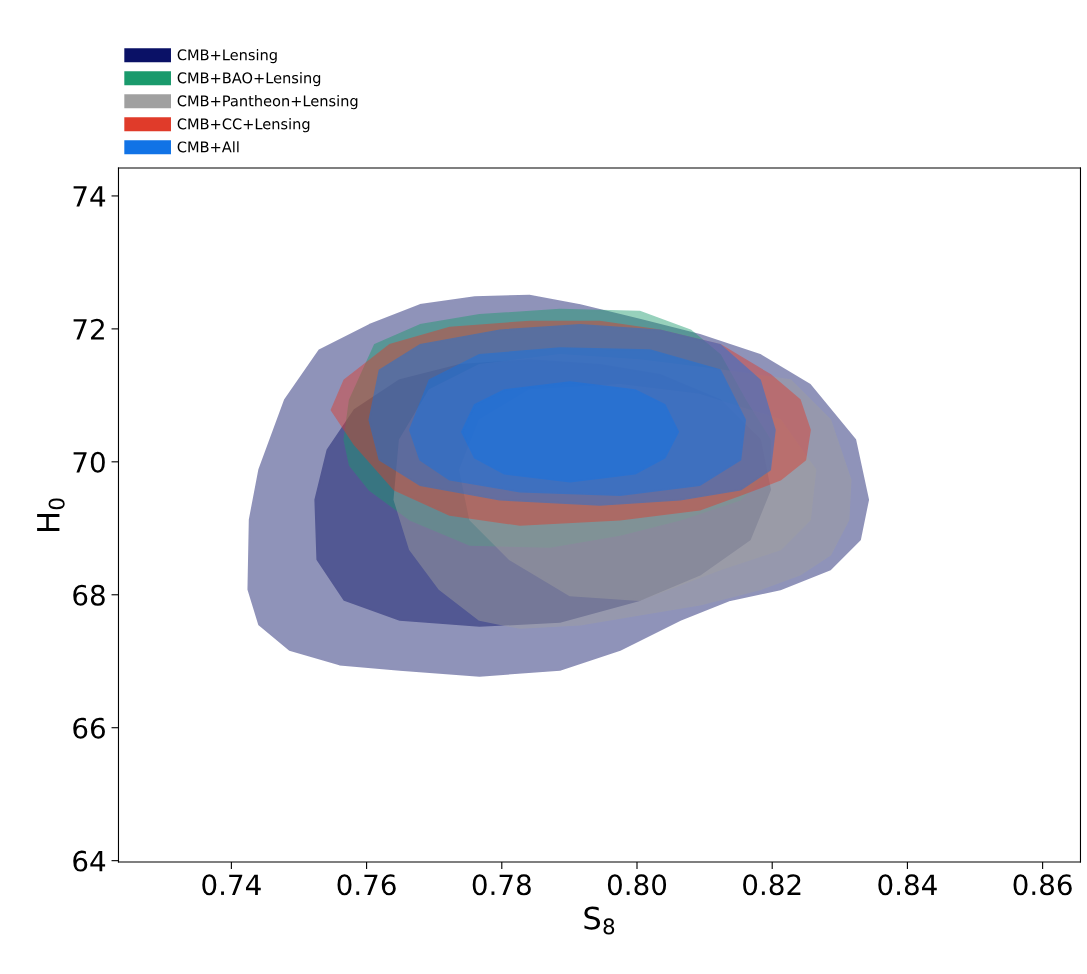  Describe the element at coordinates (89, 861) in the screenshot. I see `y-tick-label: 64` at that location.